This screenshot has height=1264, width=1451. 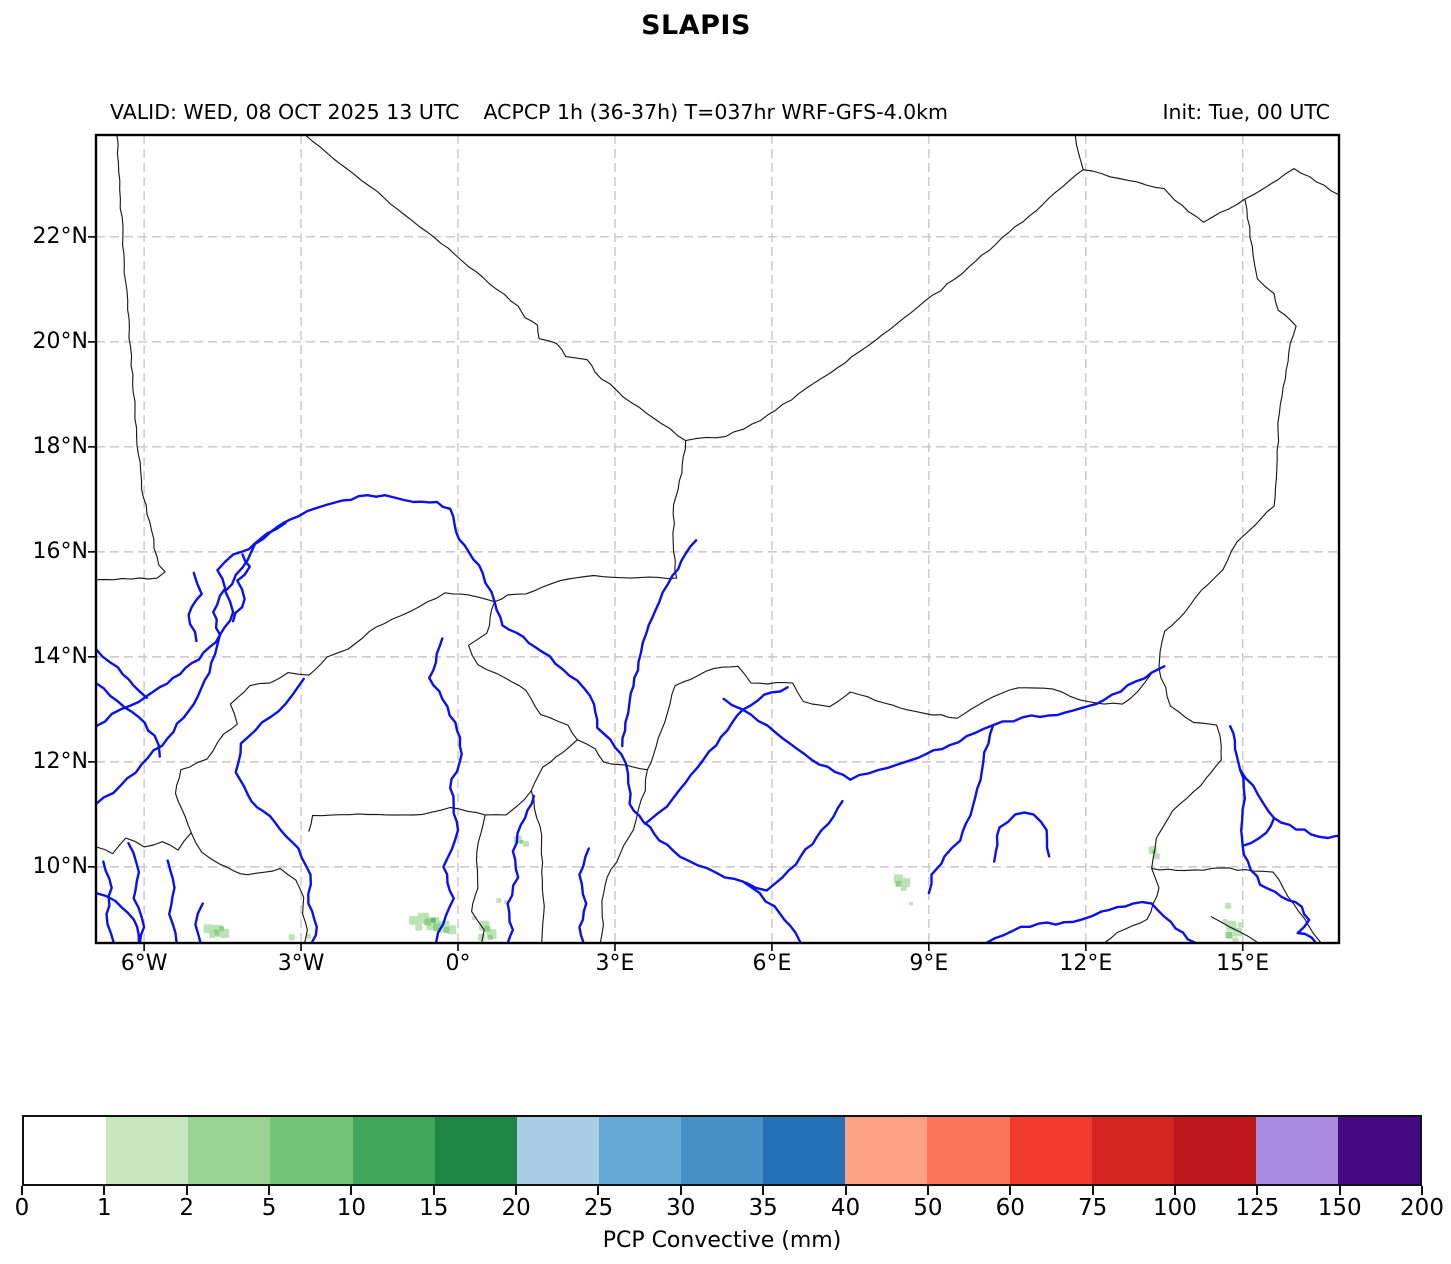 What do you see at coordinates (285, 112) in the screenshot?
I see `valid-time-label: VALID: WED, 08 OCT 2025 13 UTC` at bounding box center [285, 112].